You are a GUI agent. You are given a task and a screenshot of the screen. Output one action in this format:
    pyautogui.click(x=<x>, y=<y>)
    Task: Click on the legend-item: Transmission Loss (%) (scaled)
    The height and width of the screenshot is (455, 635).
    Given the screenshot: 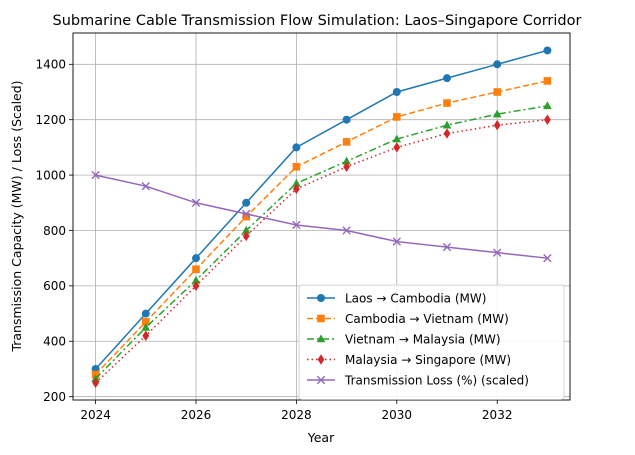 What is the action you would take?
    pyautogui.click(x=418, y=380)
    